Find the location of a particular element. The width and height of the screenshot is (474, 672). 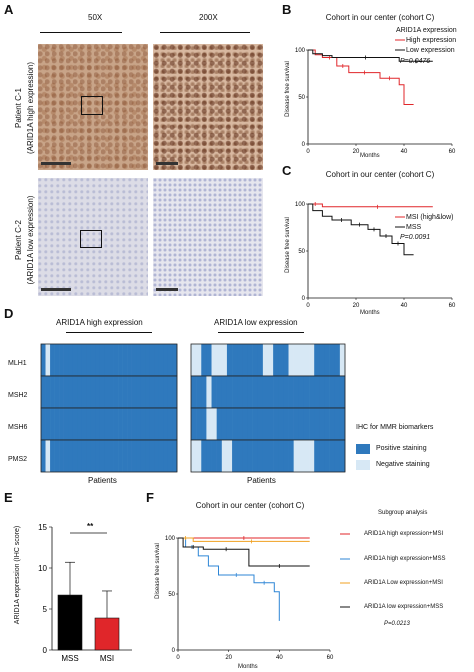

chart-f-xlabel: Months is located at coordinates (248, 667).